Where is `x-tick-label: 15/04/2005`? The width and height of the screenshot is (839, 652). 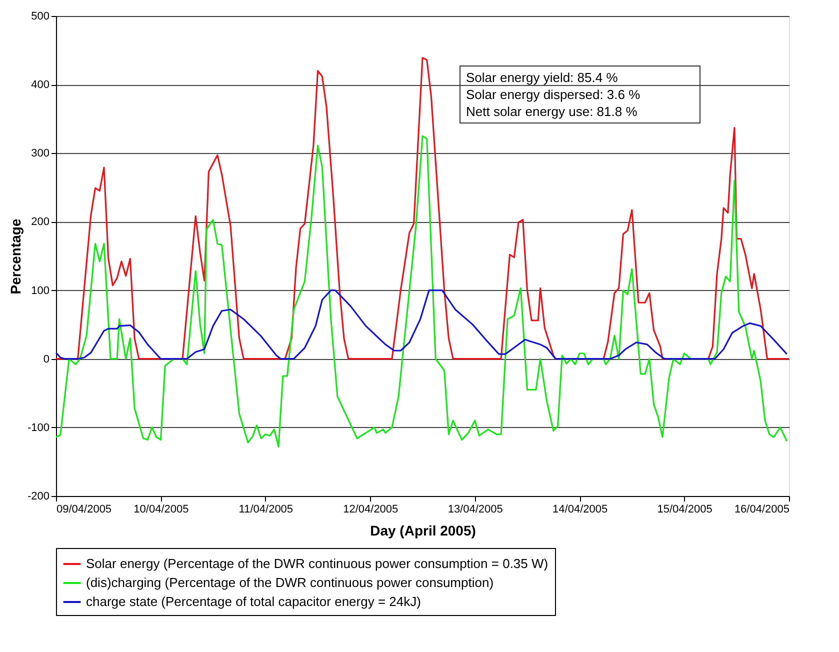
x-tick-label: 15/04/2005 is located at coordinates (684, 510).